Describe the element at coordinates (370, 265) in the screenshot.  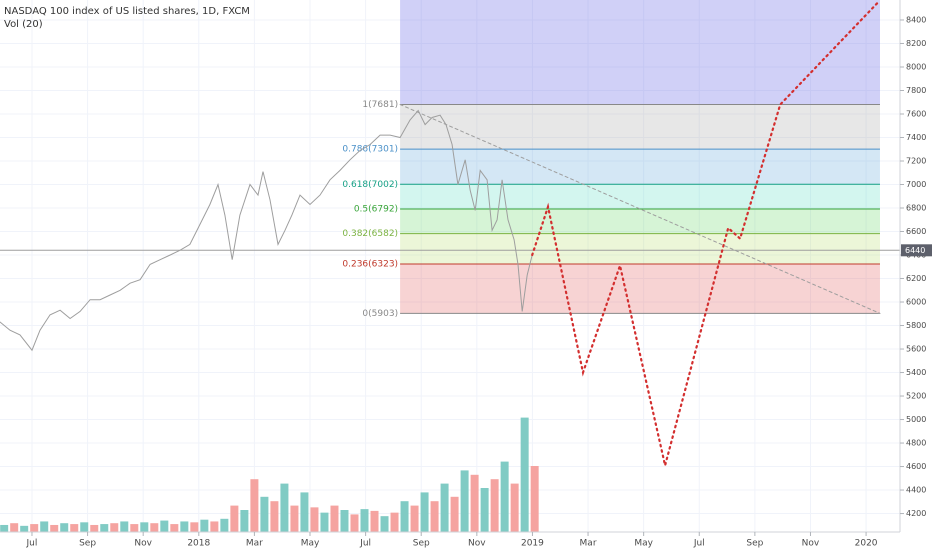
I see `fib-label: 0.236(6323)` at that location.